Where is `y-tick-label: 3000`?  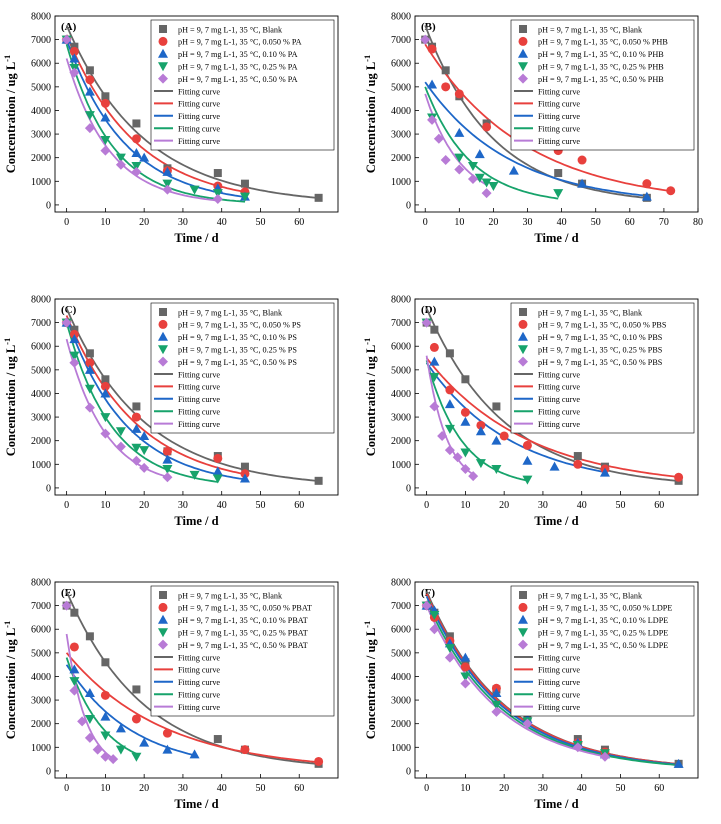 y-tick-label: 3000 is located at coordinates (401, 701).